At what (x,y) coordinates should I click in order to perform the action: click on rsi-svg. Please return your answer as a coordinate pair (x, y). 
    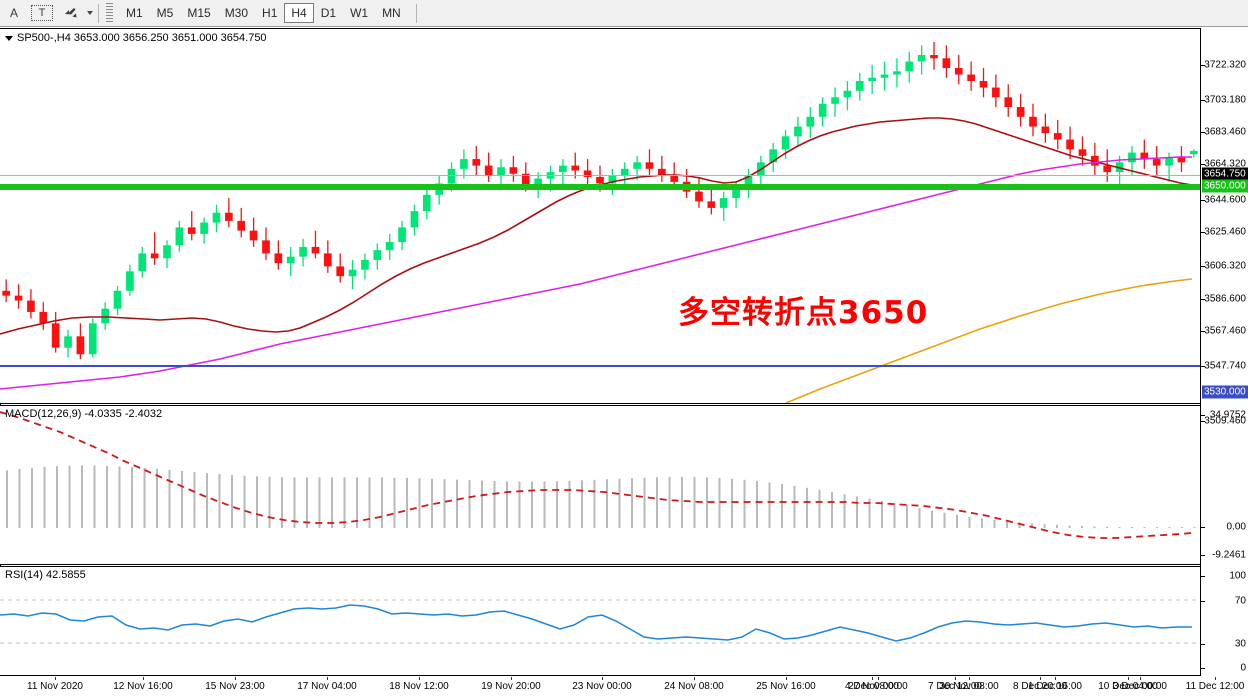
    Looking at the image, I should click on (600, 621).